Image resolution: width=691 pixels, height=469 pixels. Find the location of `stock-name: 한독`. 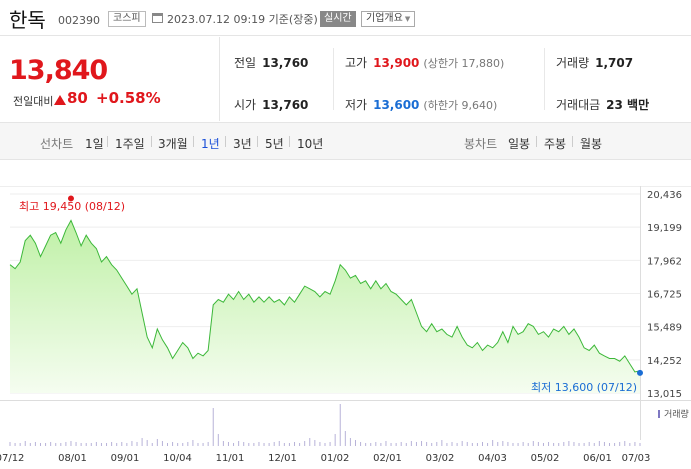

stock-name: 한독 is located at coordinates (27, 20).